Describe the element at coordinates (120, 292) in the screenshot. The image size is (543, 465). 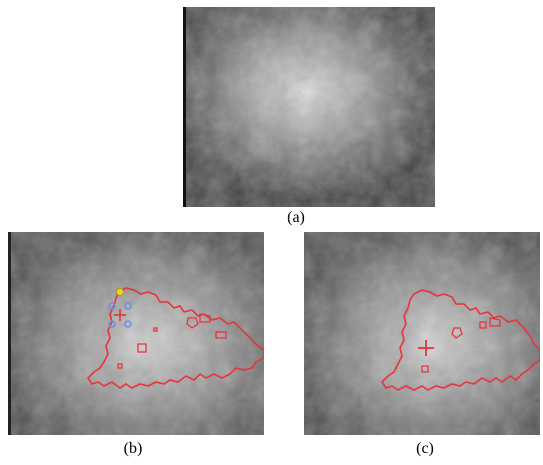
I see `yellow-dot-icon` at that location.